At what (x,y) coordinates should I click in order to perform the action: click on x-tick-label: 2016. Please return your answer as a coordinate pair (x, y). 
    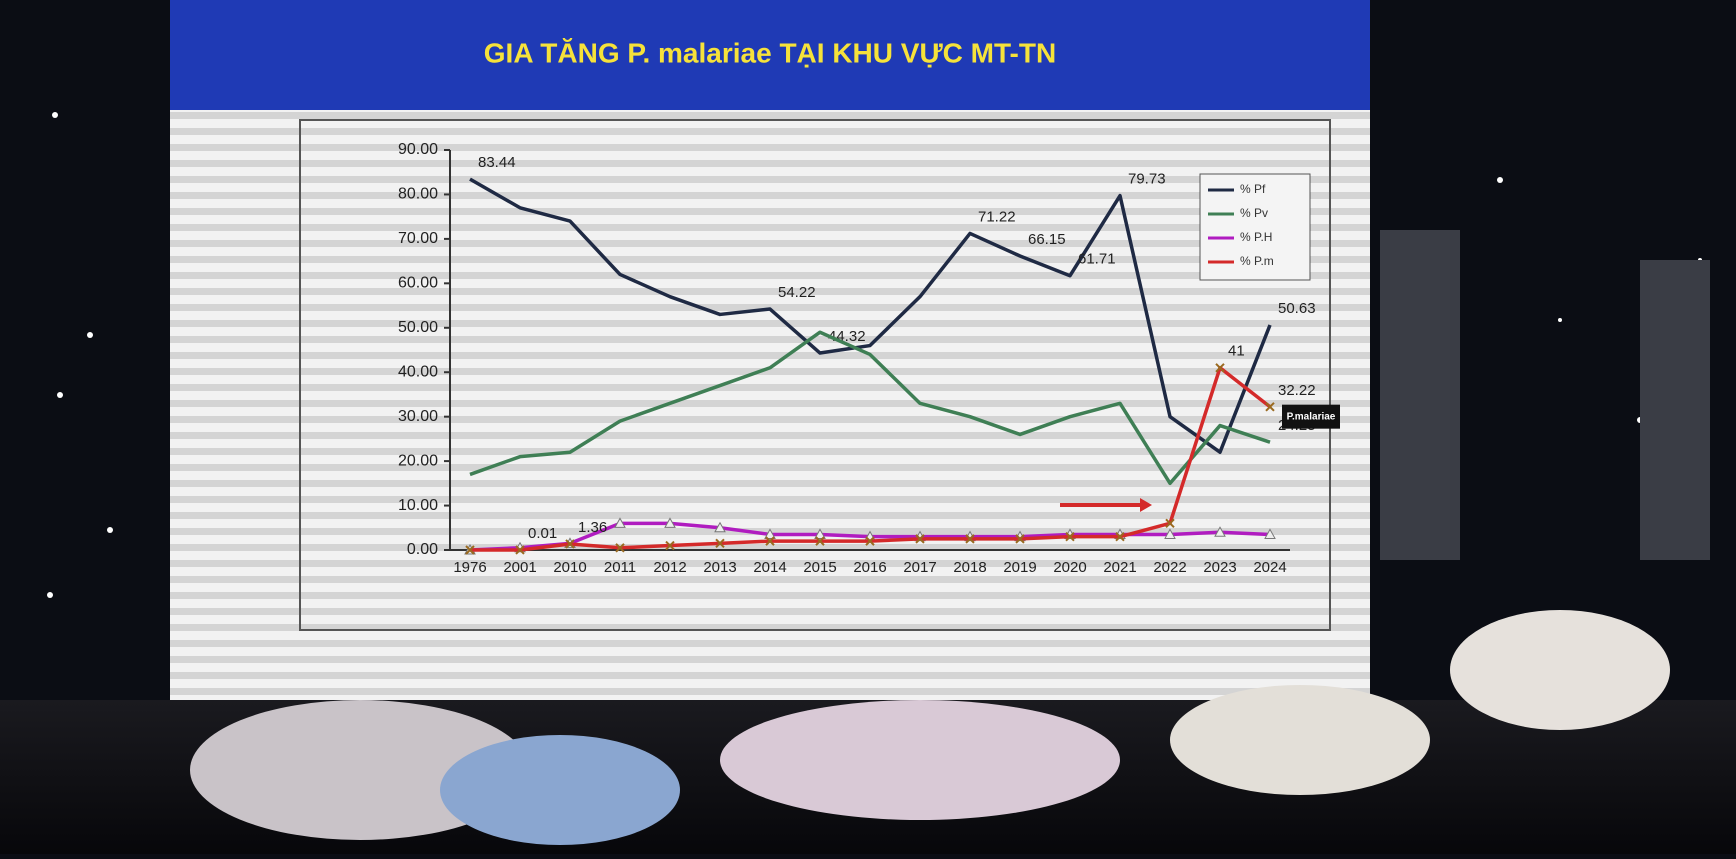
    Looking at the image, I should click on (869, 567).